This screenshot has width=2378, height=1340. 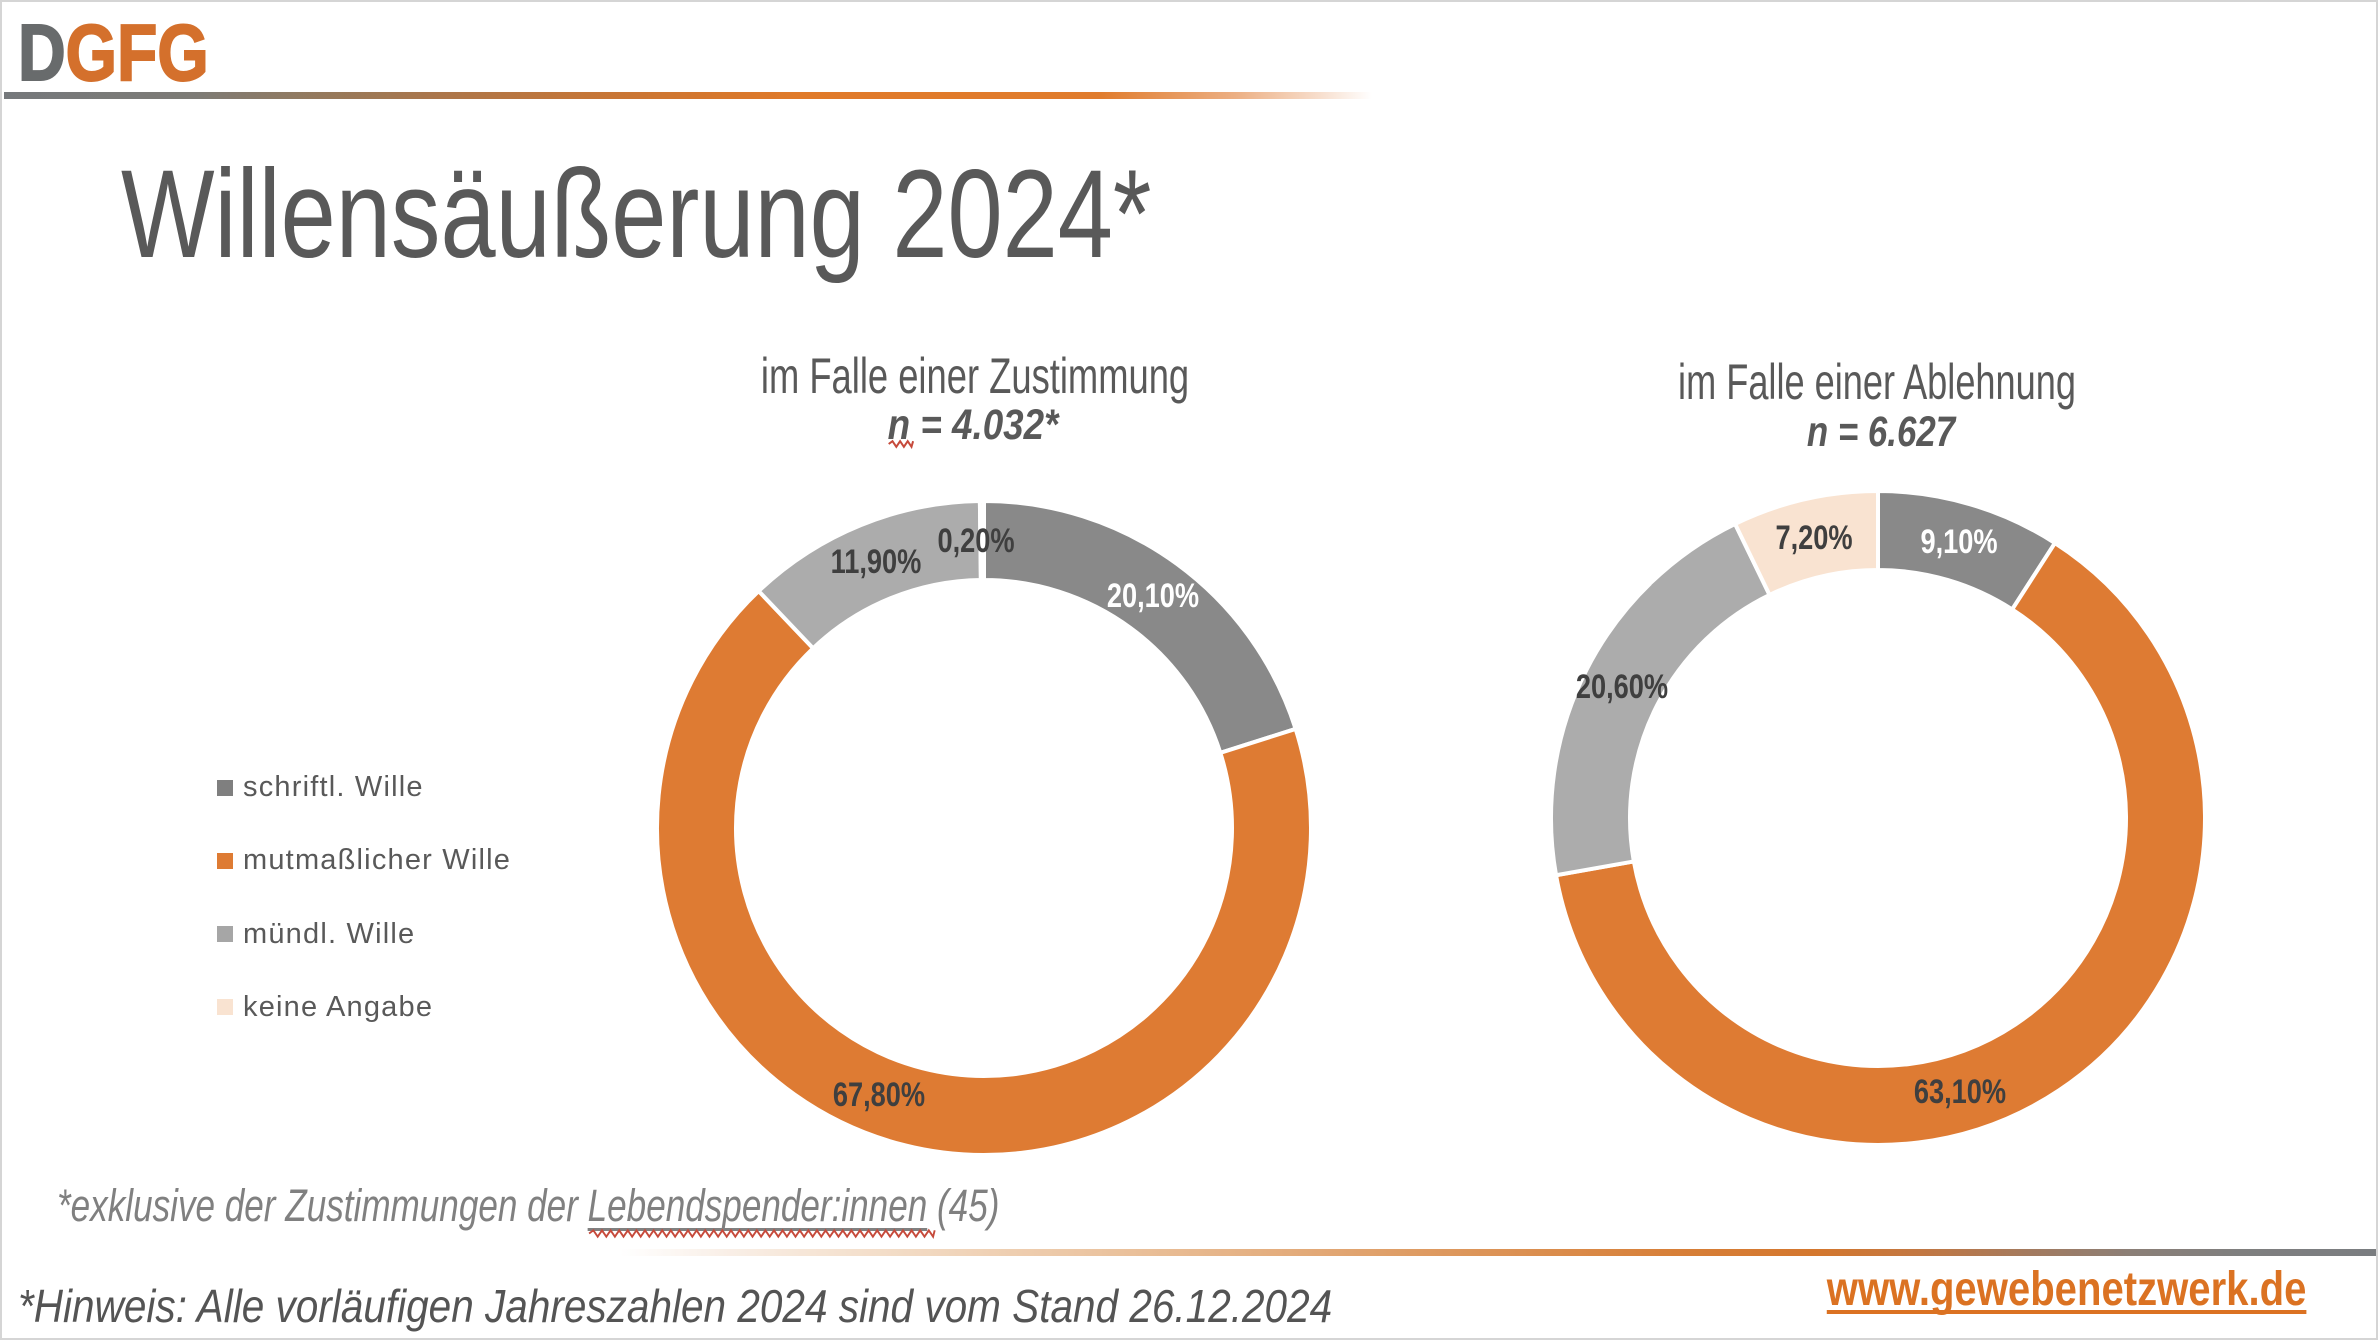 What do you see at coordinates (1960, 1092) in the screenshot?
I see `slice-label: 63,10%` at bounding box center [1960, 1092].